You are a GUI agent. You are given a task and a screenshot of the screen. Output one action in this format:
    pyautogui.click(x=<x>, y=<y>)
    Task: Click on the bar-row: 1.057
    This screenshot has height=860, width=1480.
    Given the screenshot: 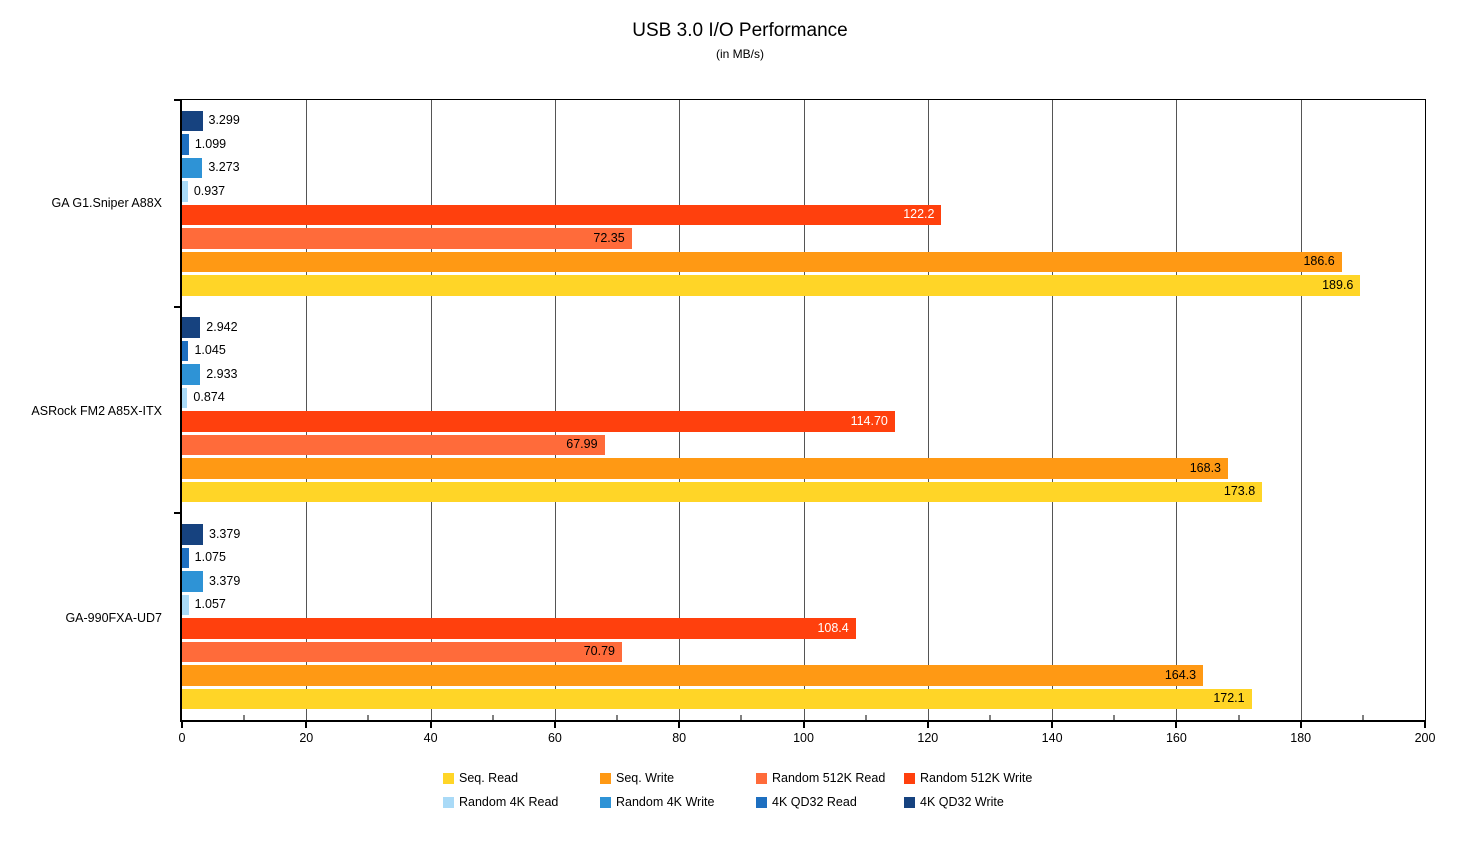 What is the action you would take?
    pyautogui.click(x=803, y=605)
    